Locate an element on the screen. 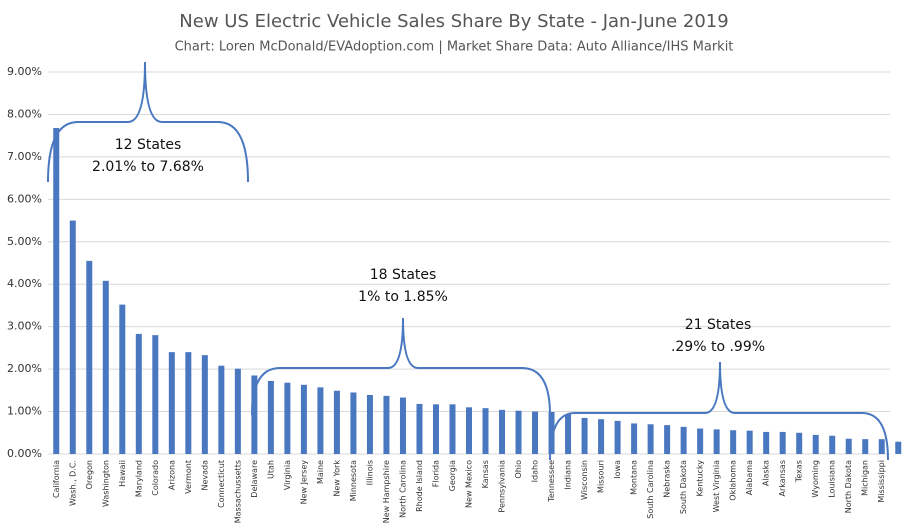 The height and width of the screenshot is (529, 908). x-tick-label: Idaho is located at coordinates (535, 471).